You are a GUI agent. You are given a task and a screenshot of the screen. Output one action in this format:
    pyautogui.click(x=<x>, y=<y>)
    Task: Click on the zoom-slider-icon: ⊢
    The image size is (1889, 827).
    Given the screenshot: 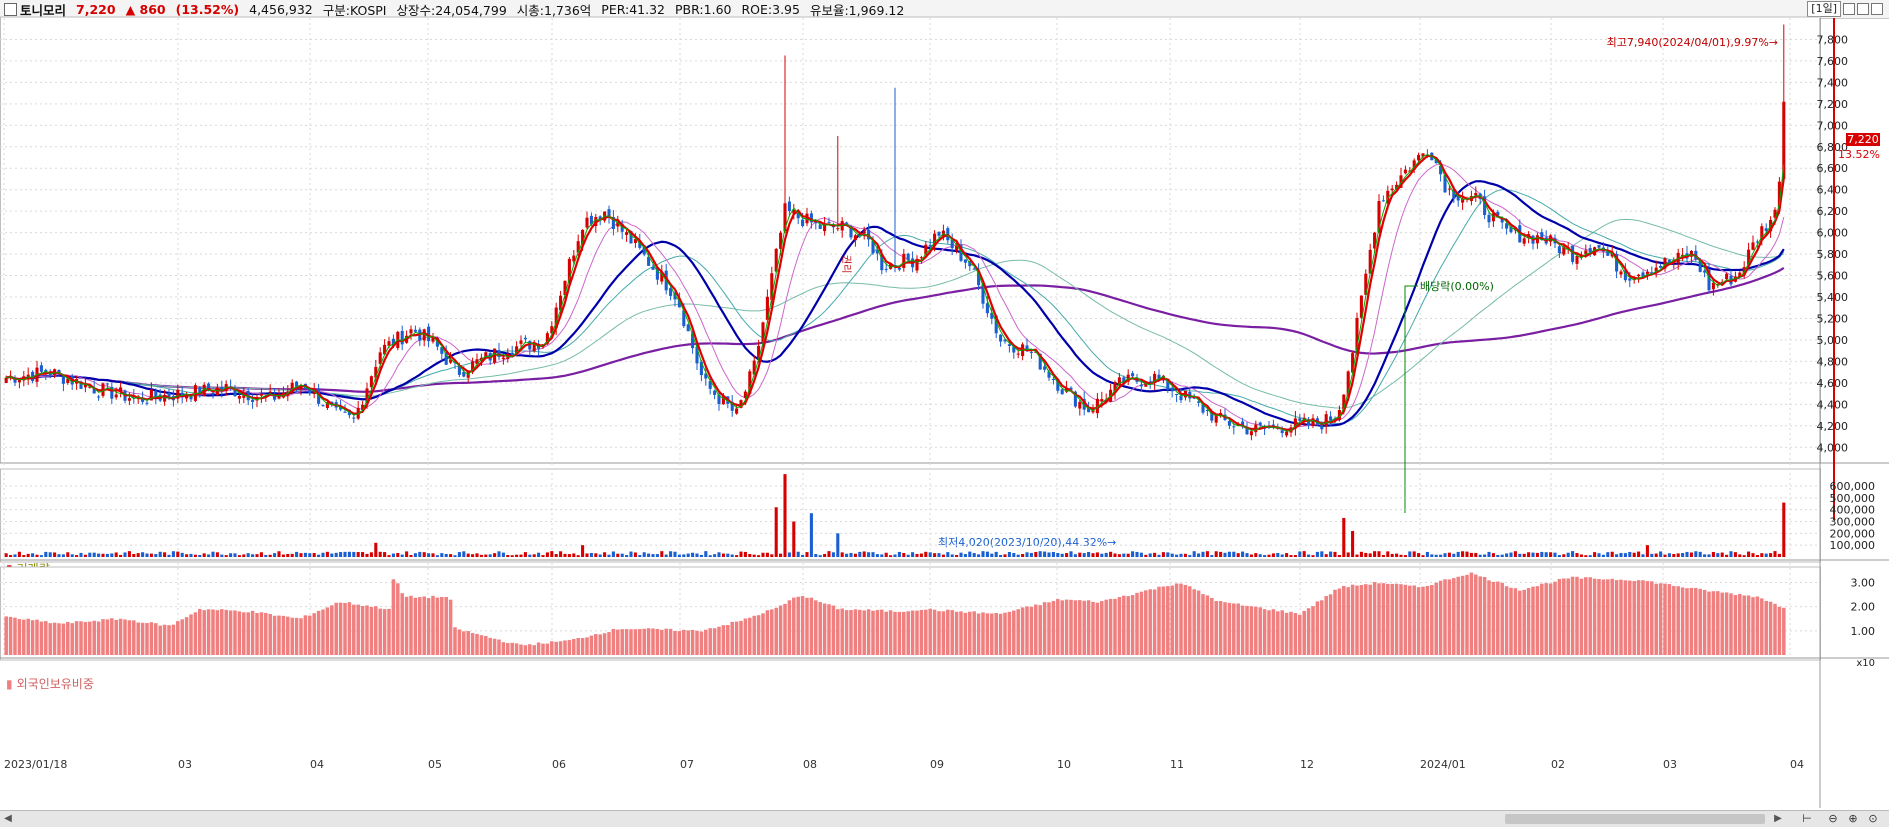 What is the action you would take?
    pyautogui.click(x=1807, y=818)
    